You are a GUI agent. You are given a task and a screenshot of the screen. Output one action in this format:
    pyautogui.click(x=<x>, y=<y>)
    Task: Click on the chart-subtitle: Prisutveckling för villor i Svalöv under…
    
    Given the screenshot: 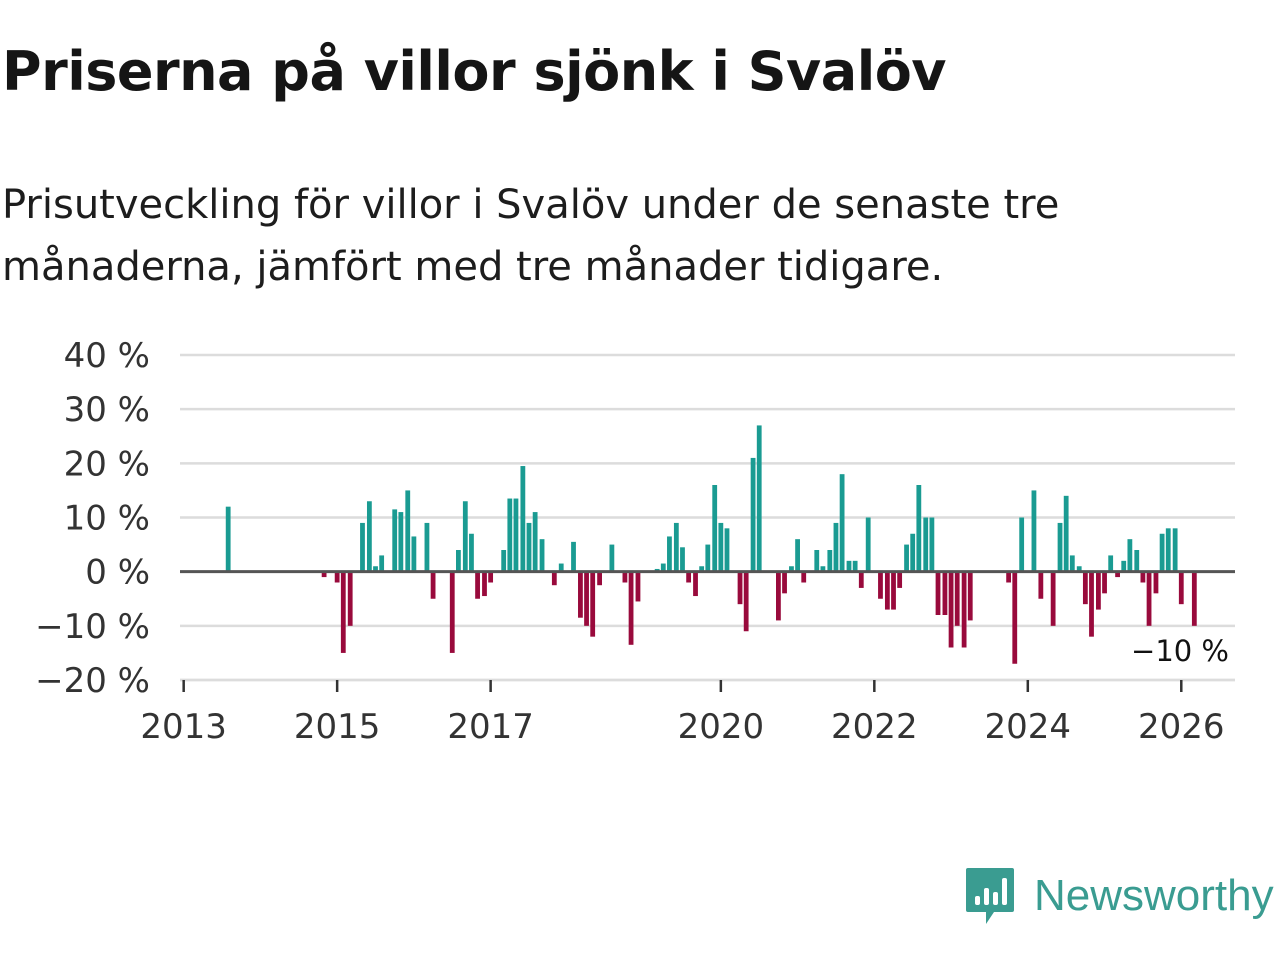 What is the action you would take?
    pyautogui.click(x=531, y=236)
    